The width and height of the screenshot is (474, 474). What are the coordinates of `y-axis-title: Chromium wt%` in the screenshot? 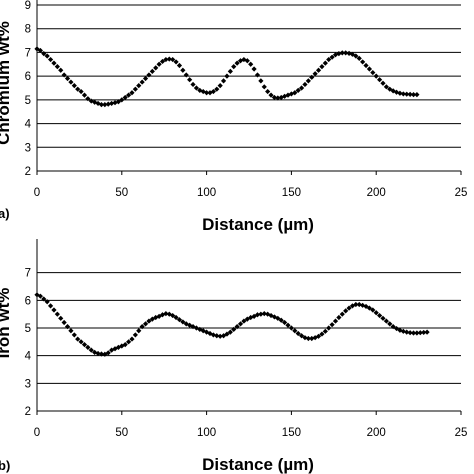 It's located at (6, 83).